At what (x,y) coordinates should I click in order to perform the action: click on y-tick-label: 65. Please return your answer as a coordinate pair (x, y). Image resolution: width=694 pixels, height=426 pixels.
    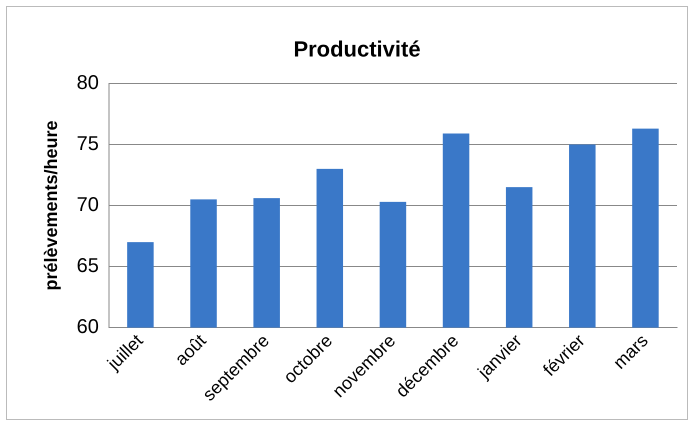
    Looking at the image, I should click on (87, 266).